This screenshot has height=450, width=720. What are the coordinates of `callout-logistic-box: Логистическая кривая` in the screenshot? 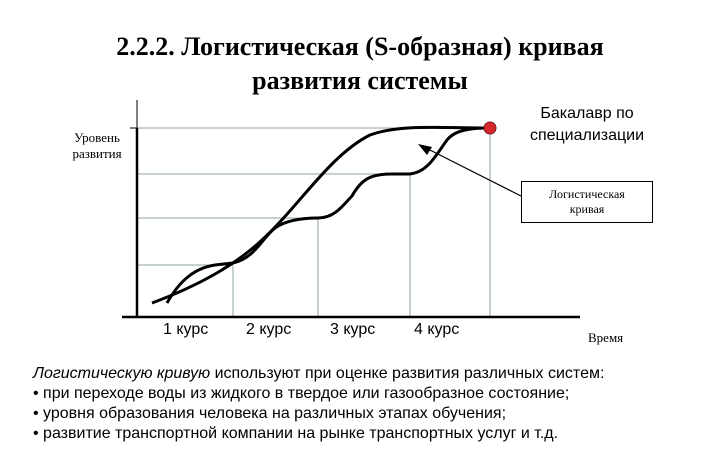 It's located at (587, 202).